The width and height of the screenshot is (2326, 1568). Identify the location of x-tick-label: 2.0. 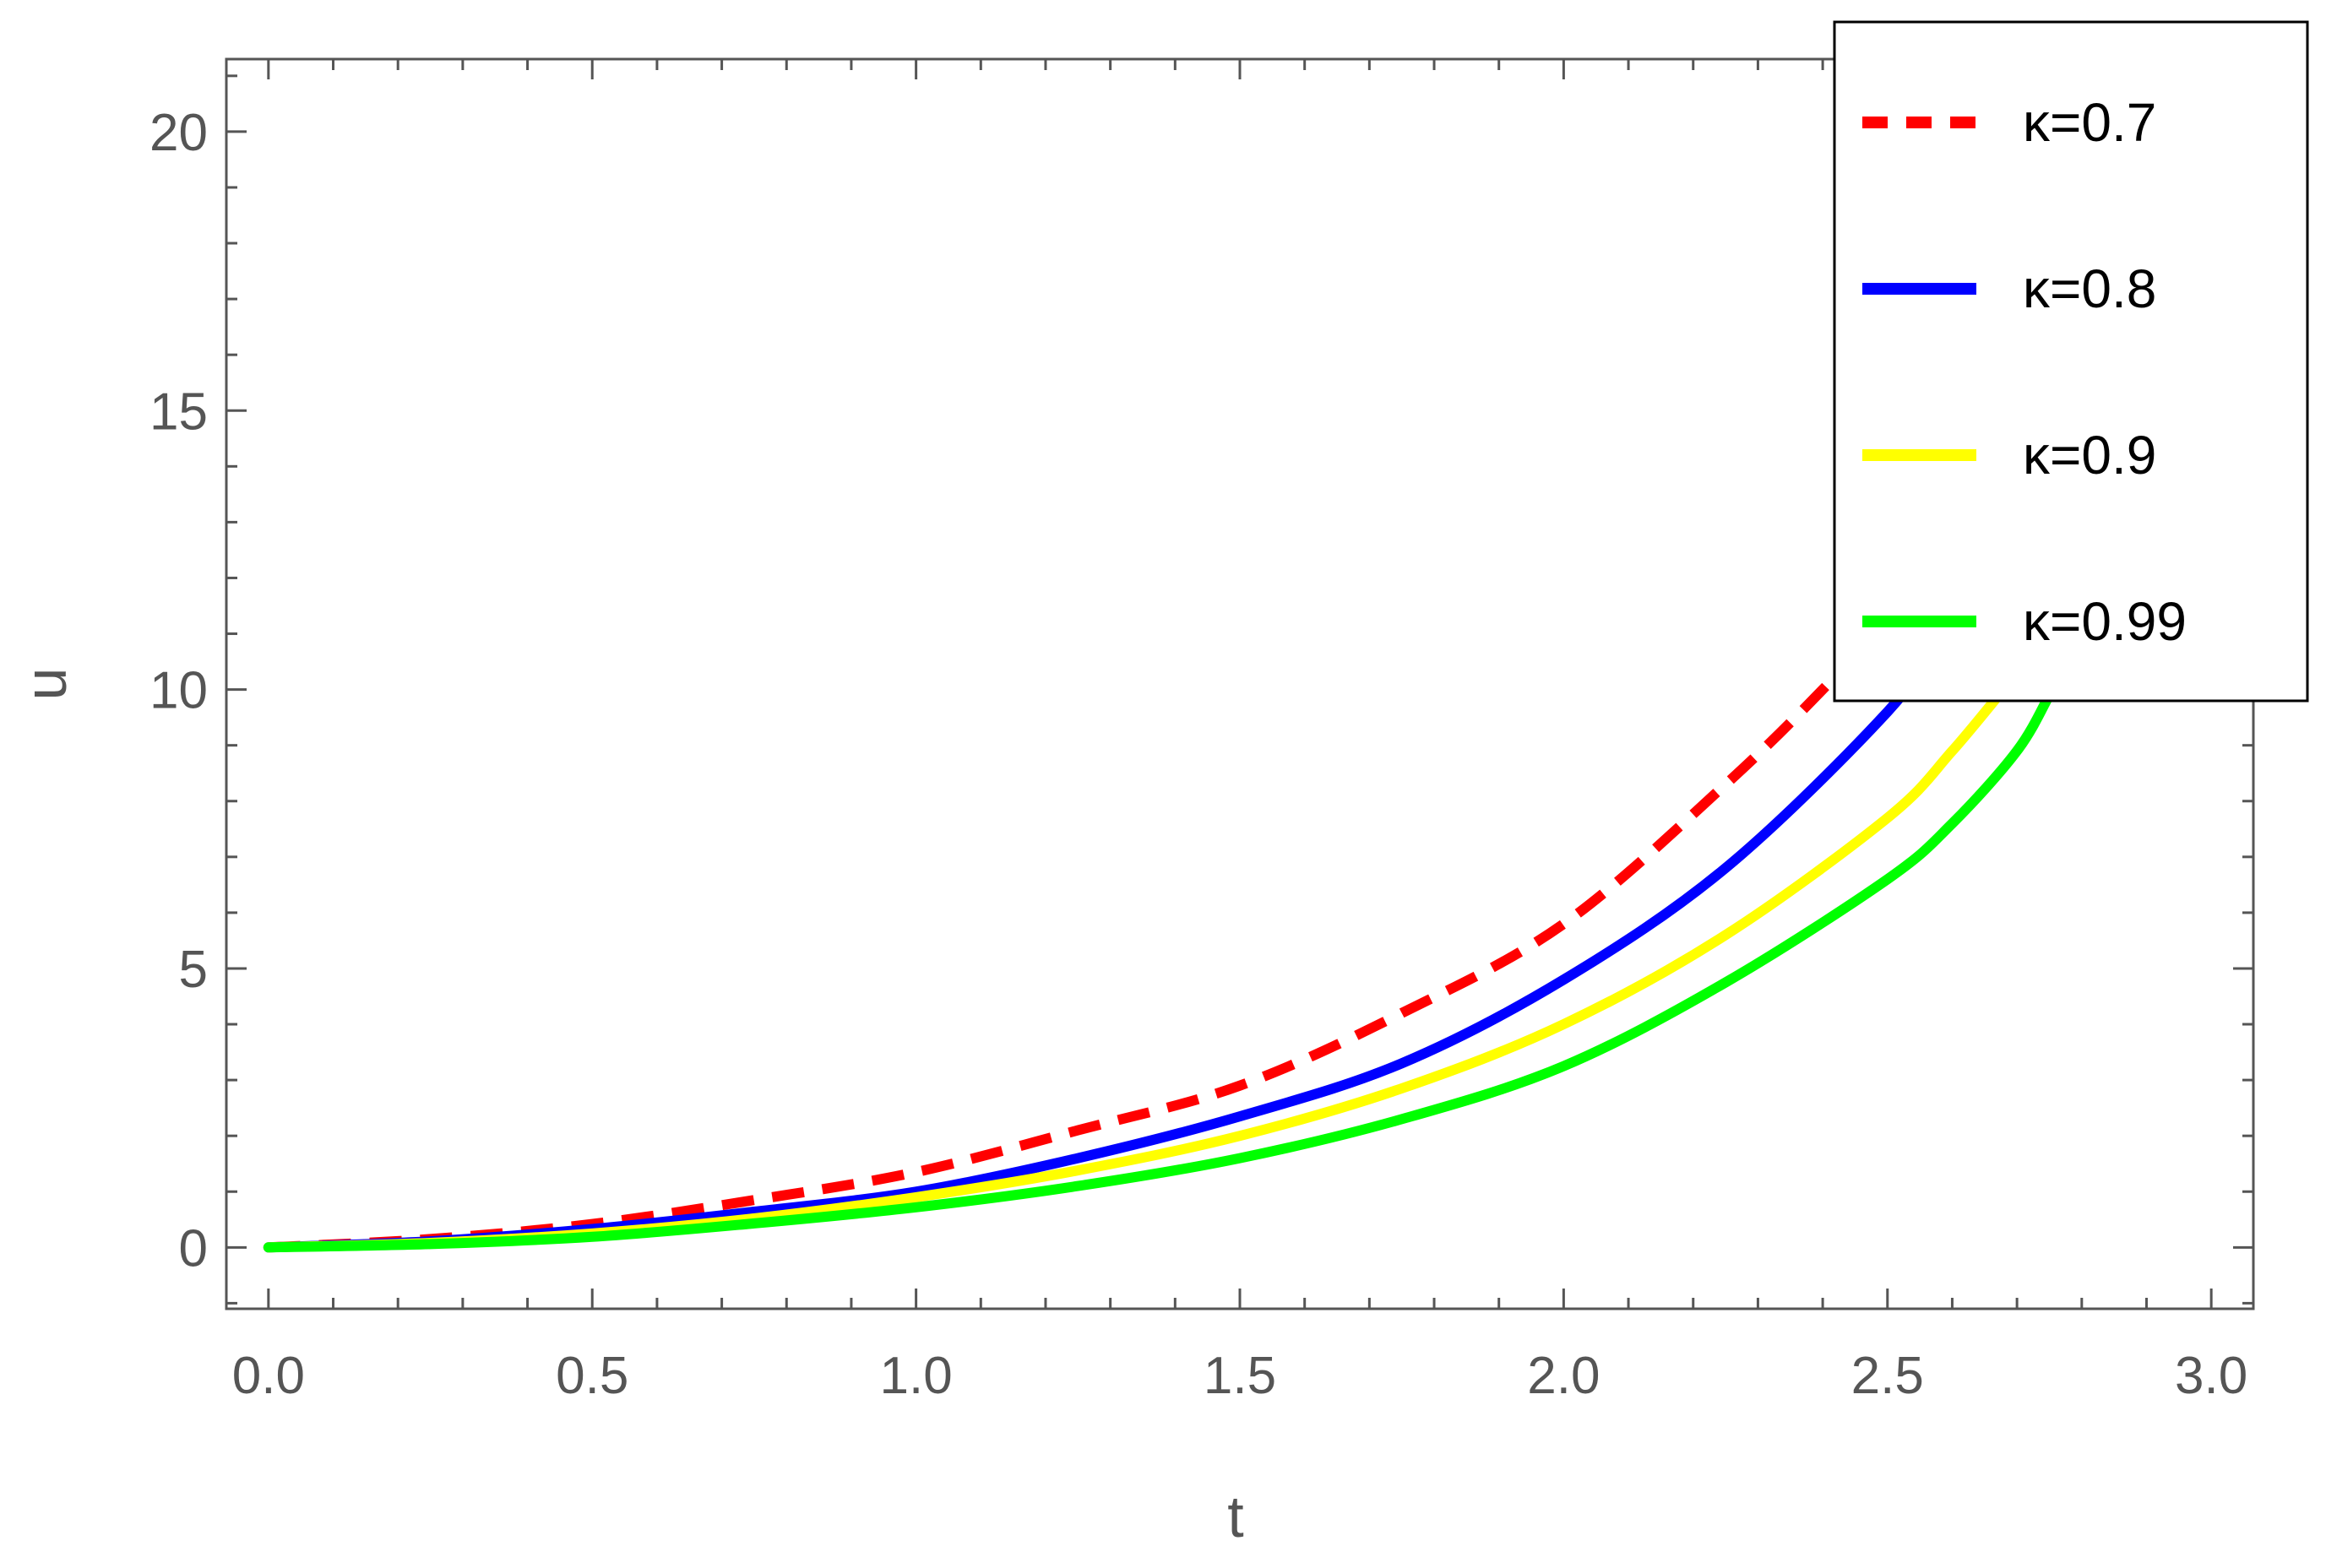
(1564, 1376).